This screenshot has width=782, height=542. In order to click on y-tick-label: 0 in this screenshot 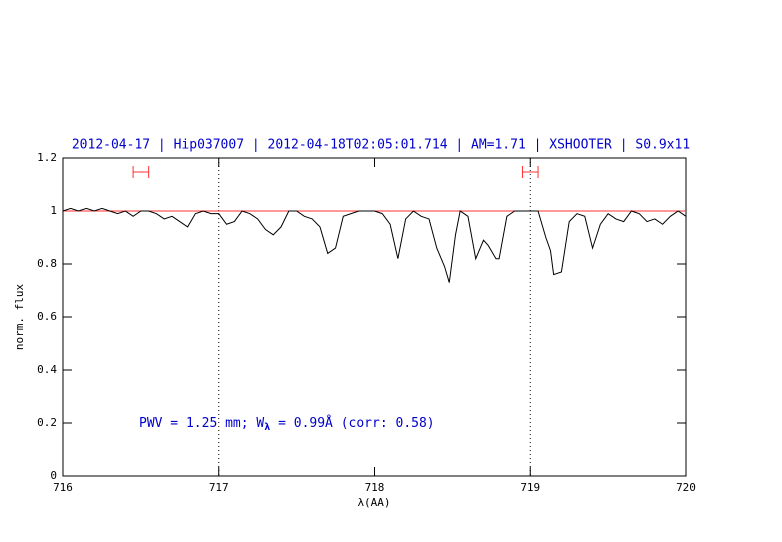, I will do `click(53, 475)`.